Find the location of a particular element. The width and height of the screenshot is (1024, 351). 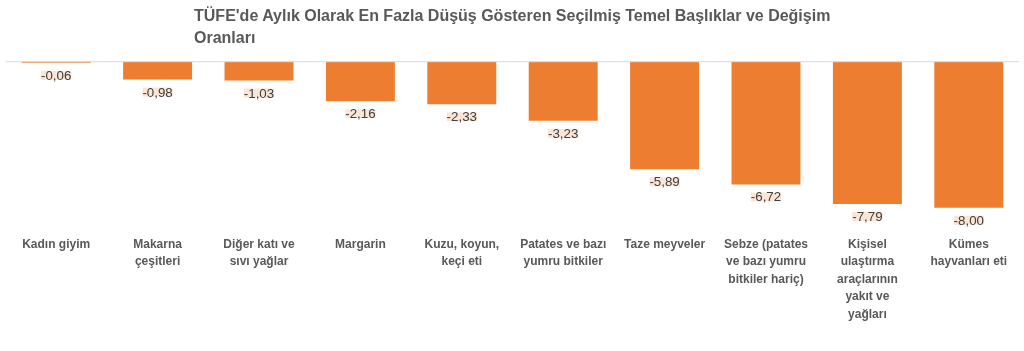

x-tick-label: Makarna çeşitleri is located at coordinates (158, 252).